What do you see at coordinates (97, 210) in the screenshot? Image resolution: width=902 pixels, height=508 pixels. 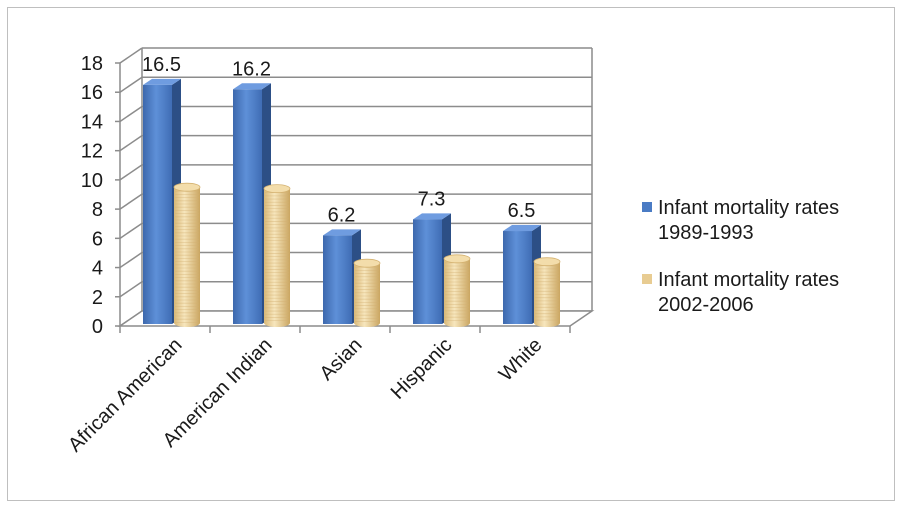 I see `y-tick-label: 8` at bounding box center [97, 210].